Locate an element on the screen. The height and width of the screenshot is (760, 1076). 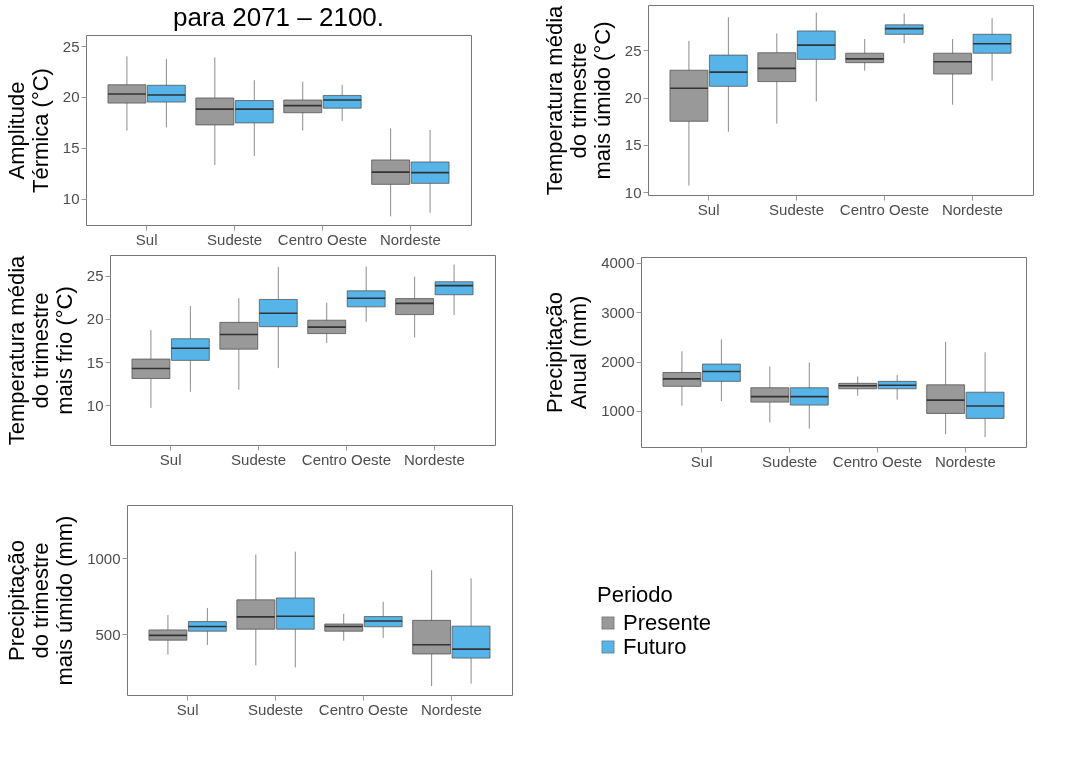
y-tick-label: 2000 is located at coordinates (618, 362).